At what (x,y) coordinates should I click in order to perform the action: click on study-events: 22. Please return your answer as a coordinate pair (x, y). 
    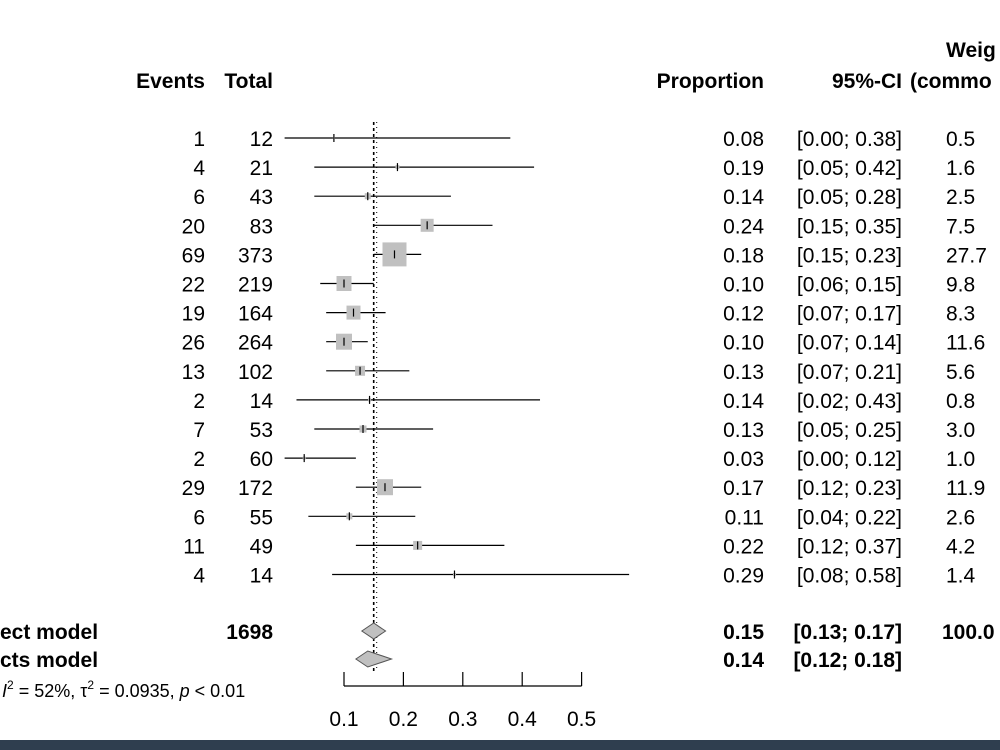
    Looking at the image, I should click on (193, 285).